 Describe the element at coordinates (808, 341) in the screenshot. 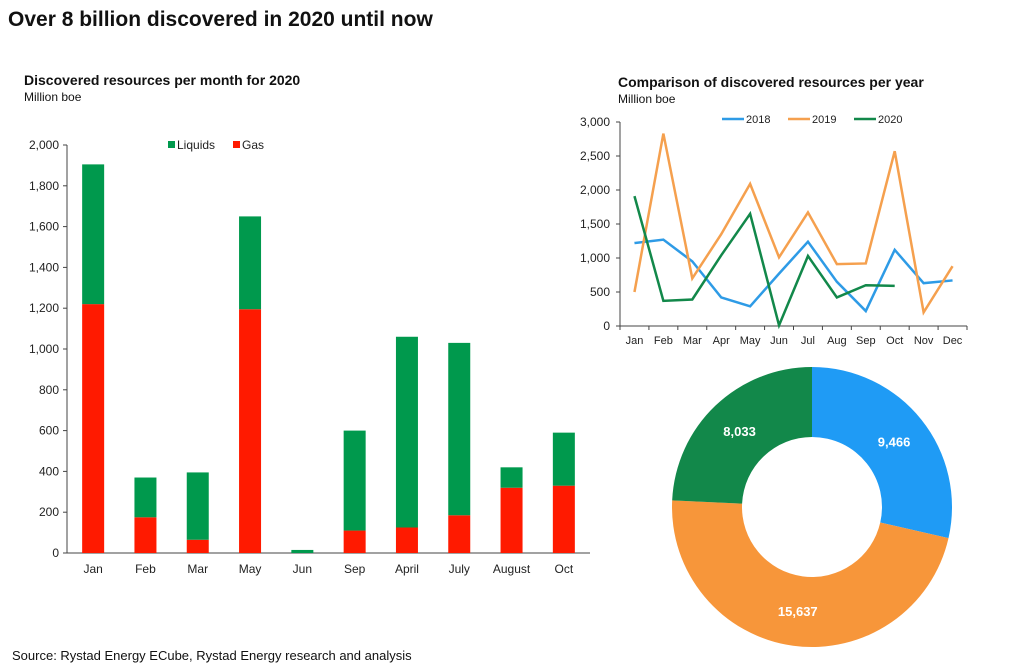

I see `line-x-tick-label: Jul` at that location.